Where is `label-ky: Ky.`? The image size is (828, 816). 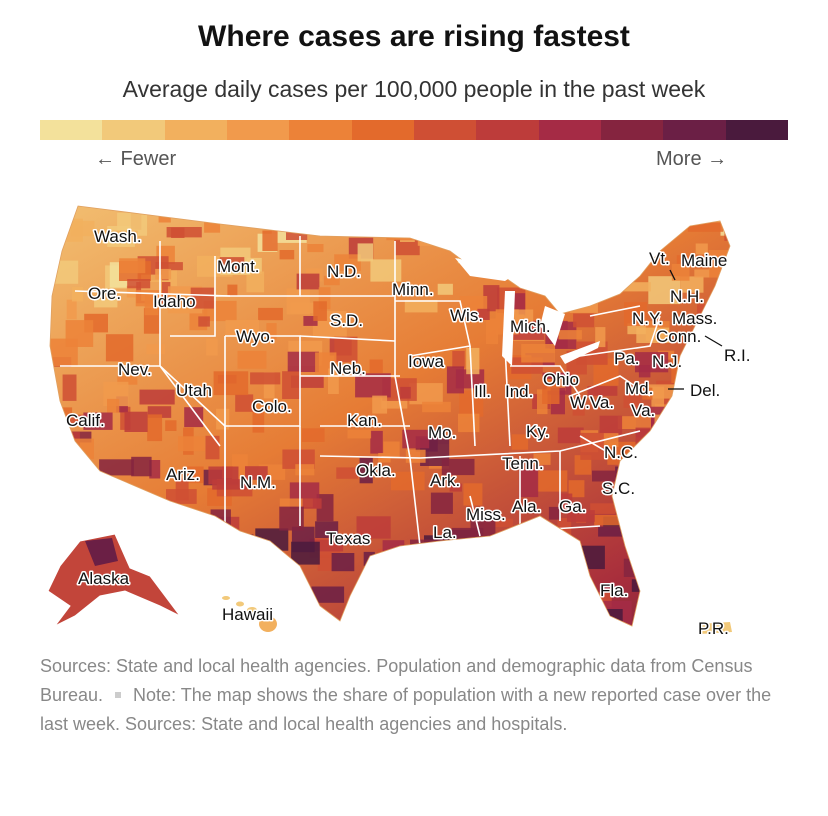
label-ky: Ky. is located at coordinates (537, 431).